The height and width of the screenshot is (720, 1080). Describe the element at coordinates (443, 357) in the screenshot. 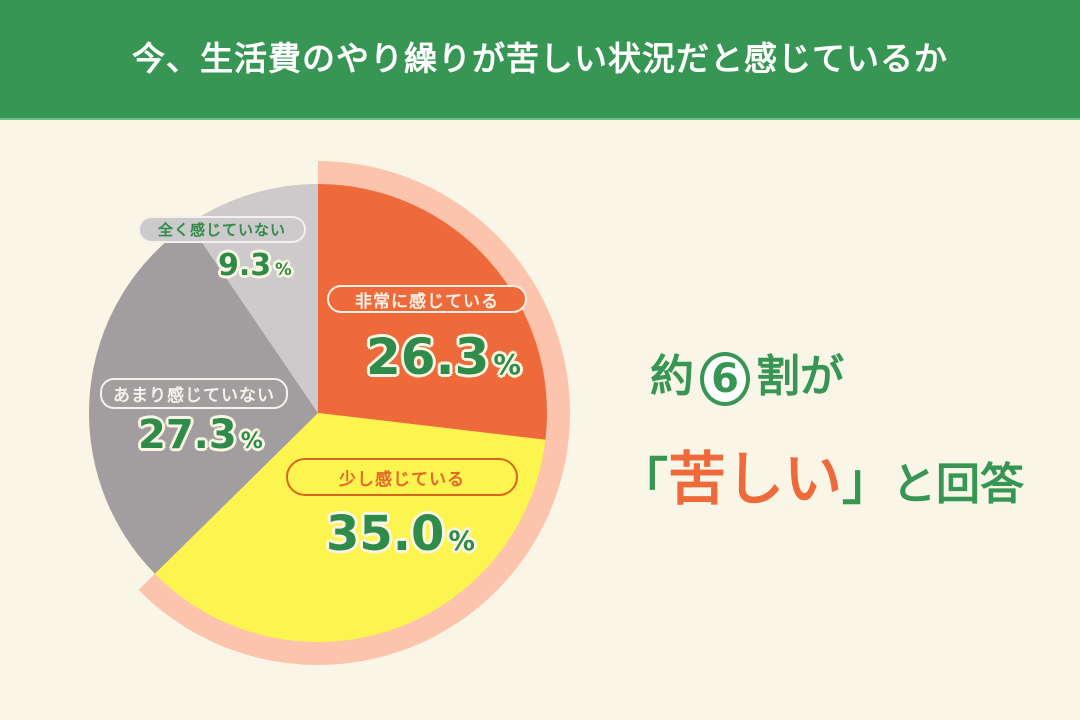

I see `slice-value-very-much: 26.3%` at that location.